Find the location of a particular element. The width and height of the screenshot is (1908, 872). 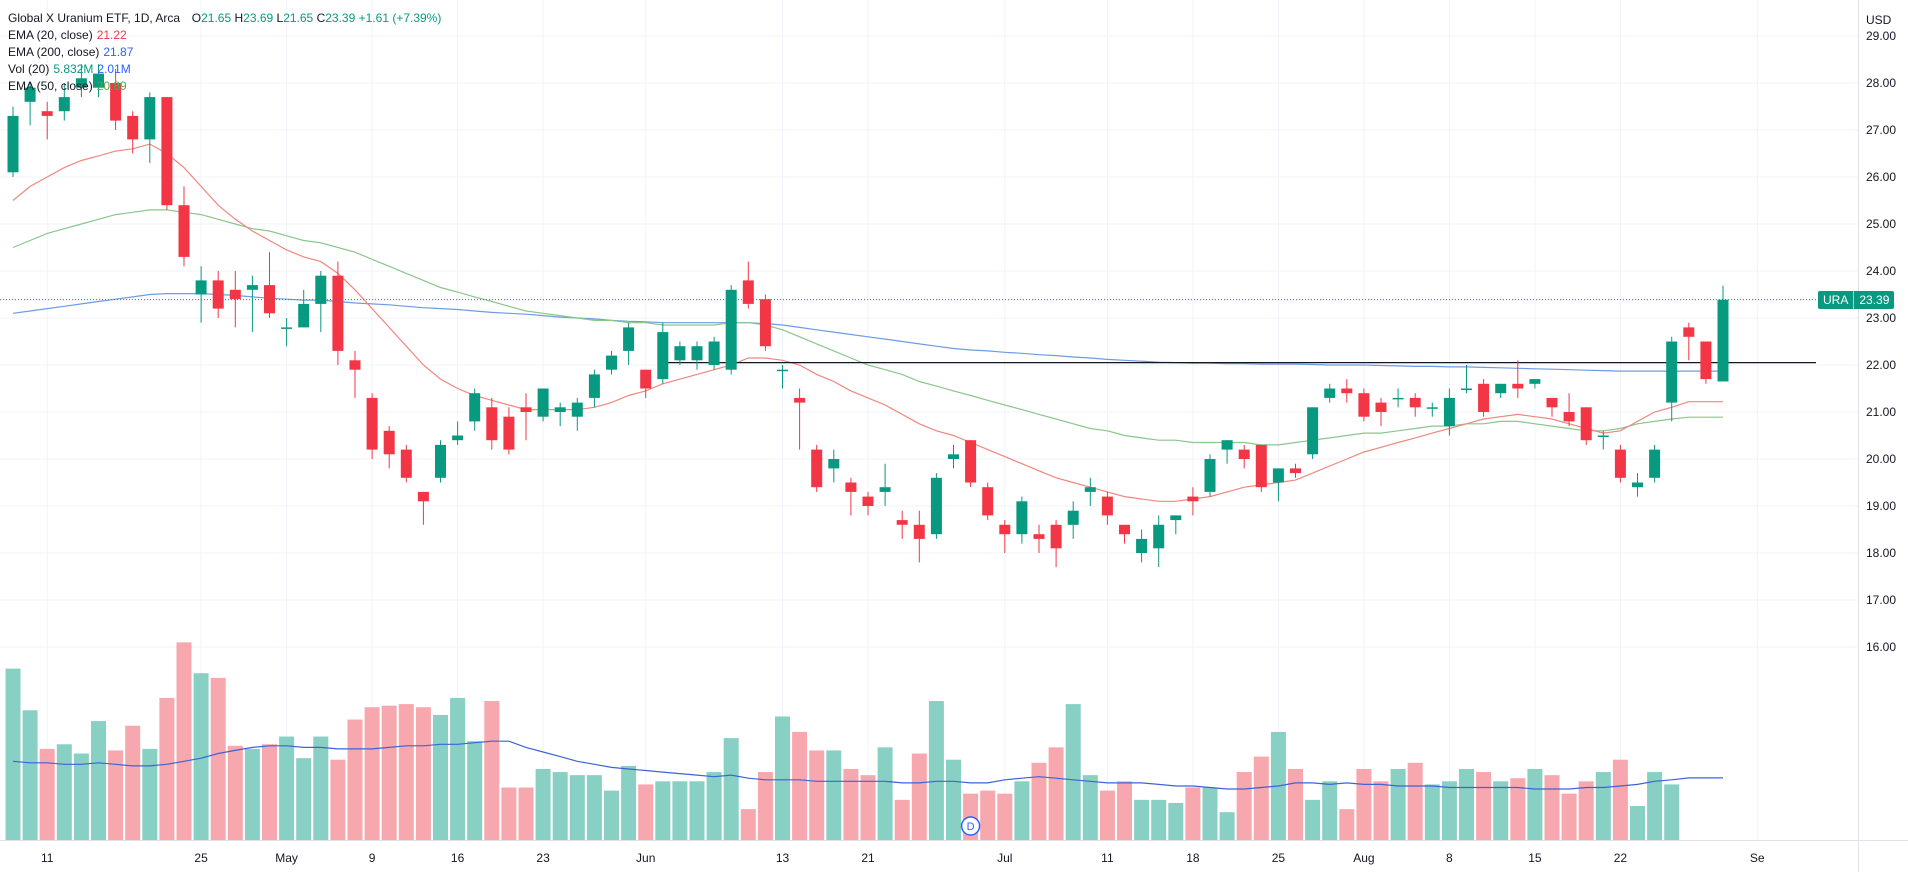

ohlc-low: L21.65 is located at coordinates (295, 18).